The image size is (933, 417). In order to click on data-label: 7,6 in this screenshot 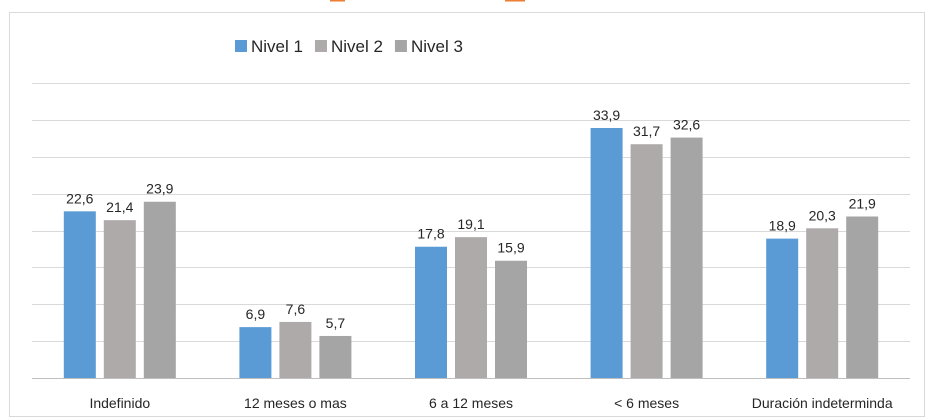, I will do `click(296, 309)`.